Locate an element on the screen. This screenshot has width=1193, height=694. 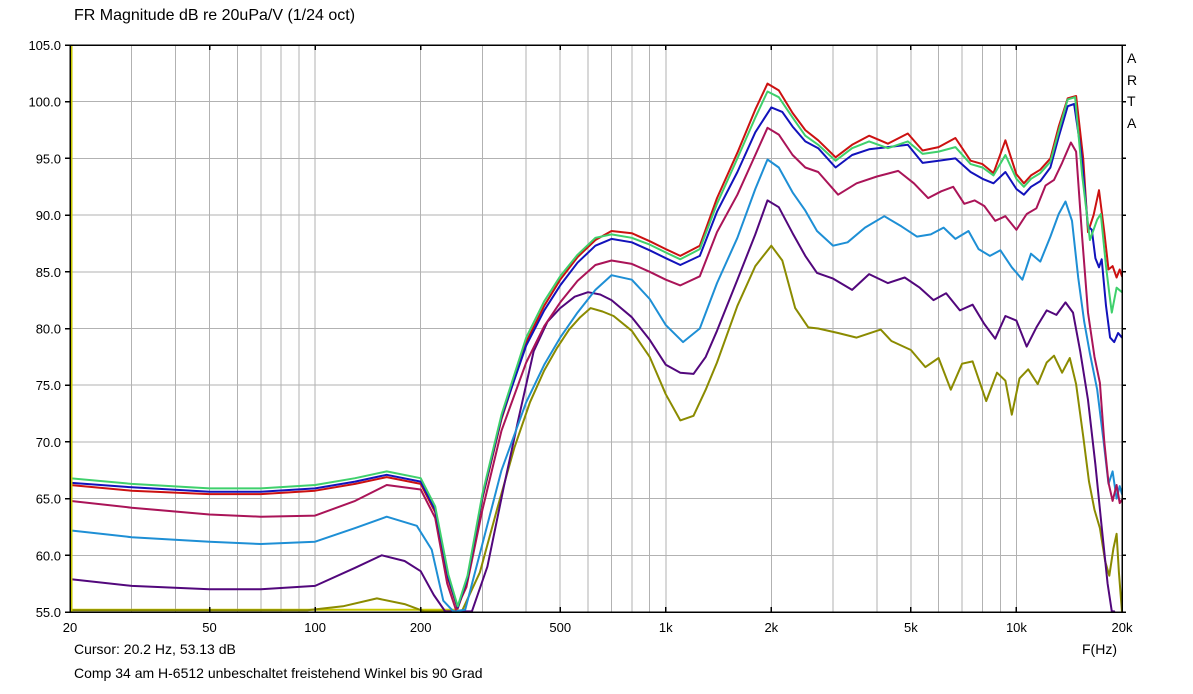
y-tick-label: 80.0 is located at coordinates (48, 329).